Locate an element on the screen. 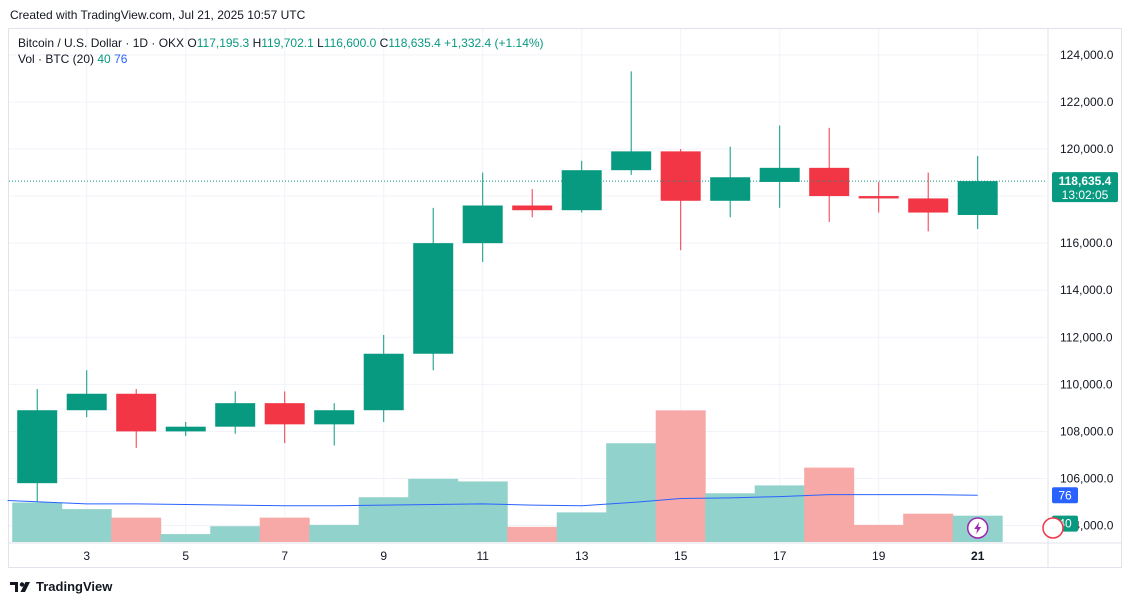  date-tick-label: 9 is located at coordinates (383, 556).